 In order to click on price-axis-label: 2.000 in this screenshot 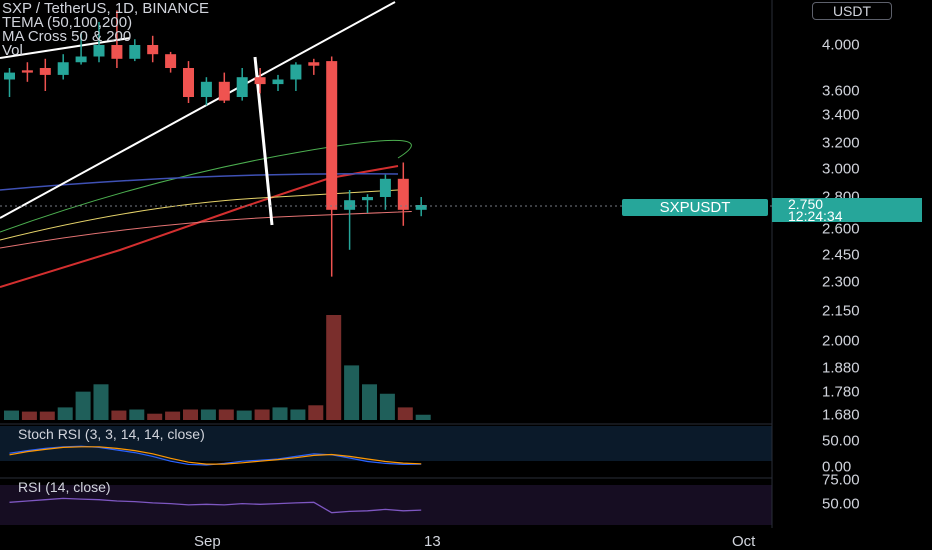, I will do `click(841, 341)`.